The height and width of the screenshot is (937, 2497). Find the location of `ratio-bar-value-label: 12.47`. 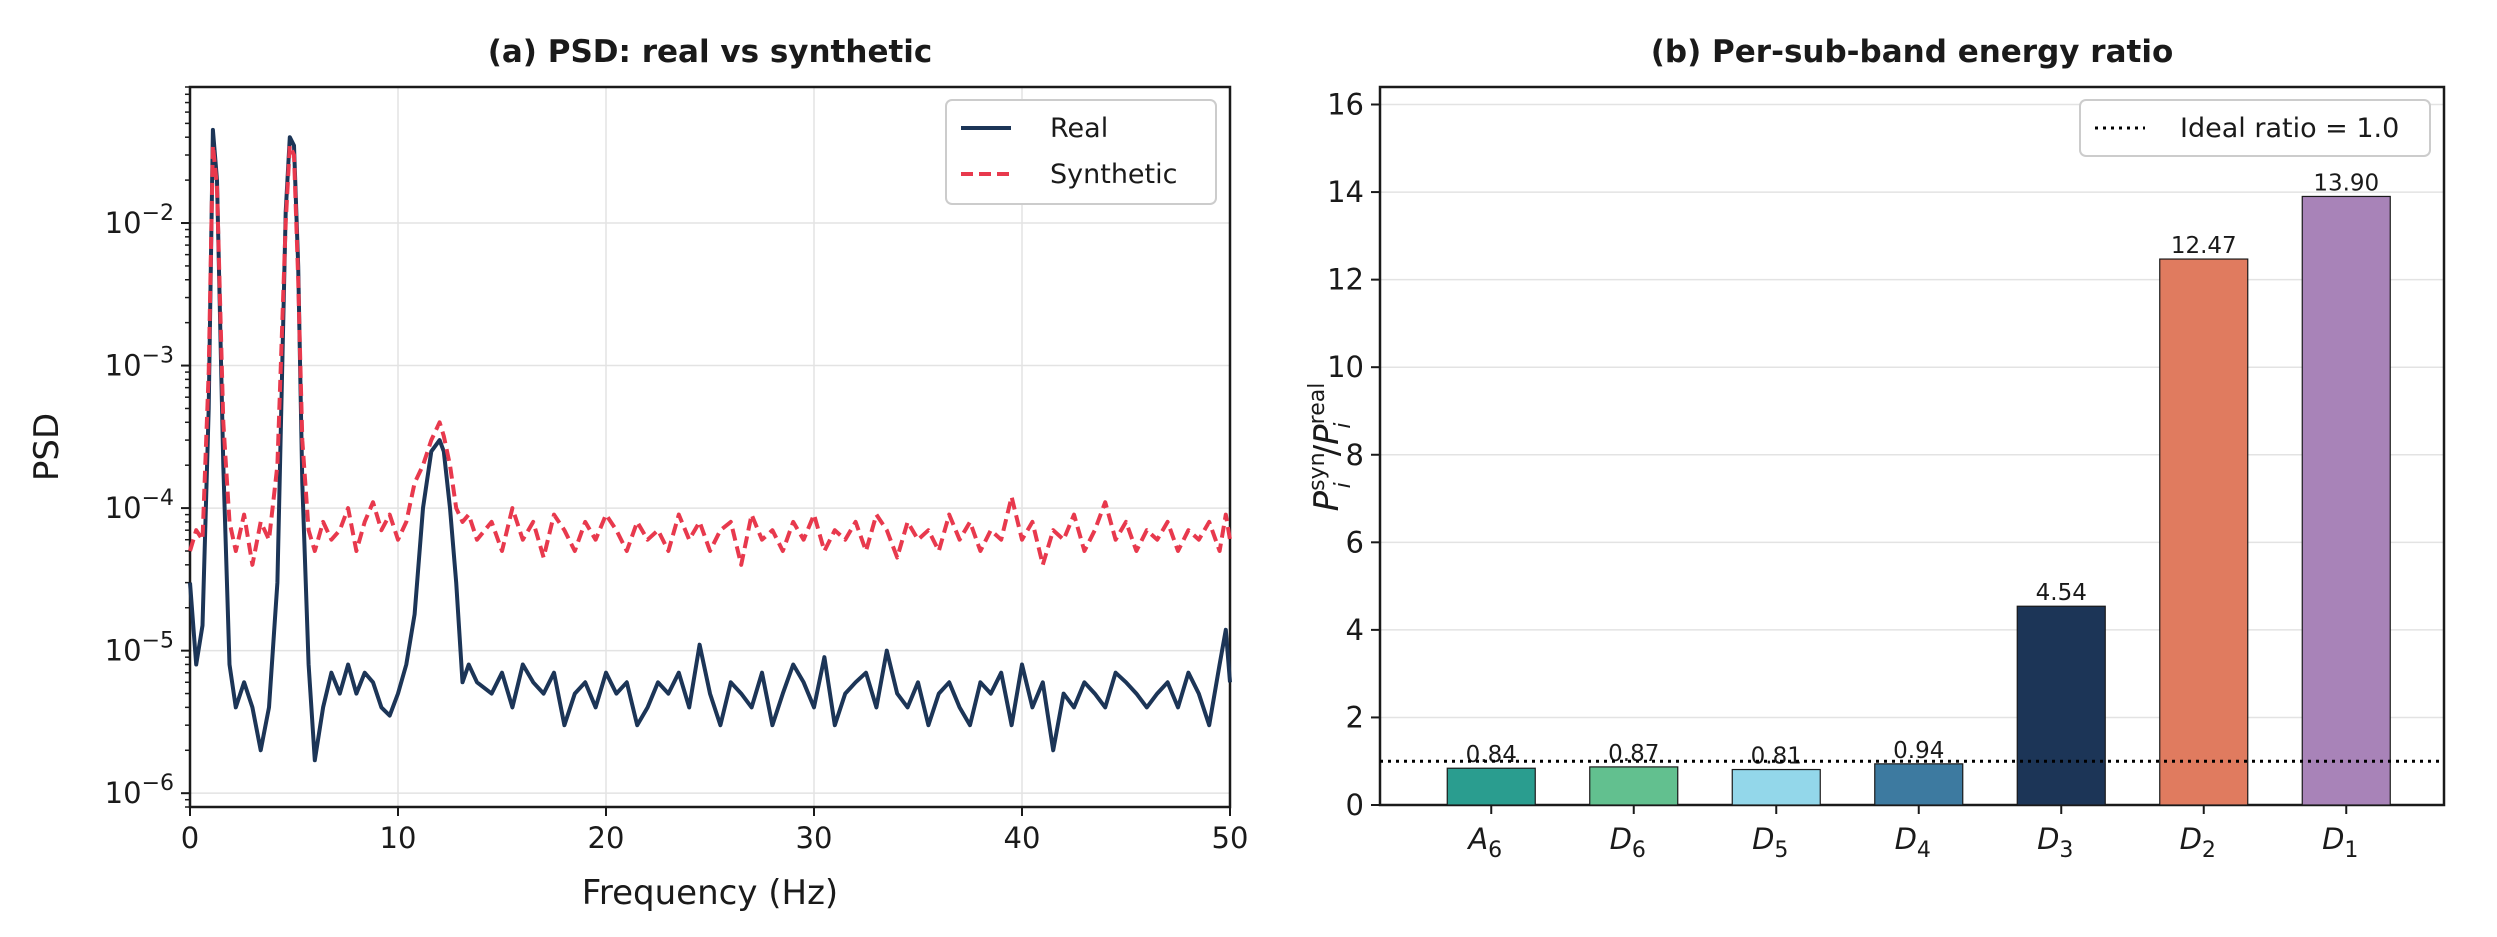

ratio-bar-value-label: 12.47 is located at coordinates (2204, 246).